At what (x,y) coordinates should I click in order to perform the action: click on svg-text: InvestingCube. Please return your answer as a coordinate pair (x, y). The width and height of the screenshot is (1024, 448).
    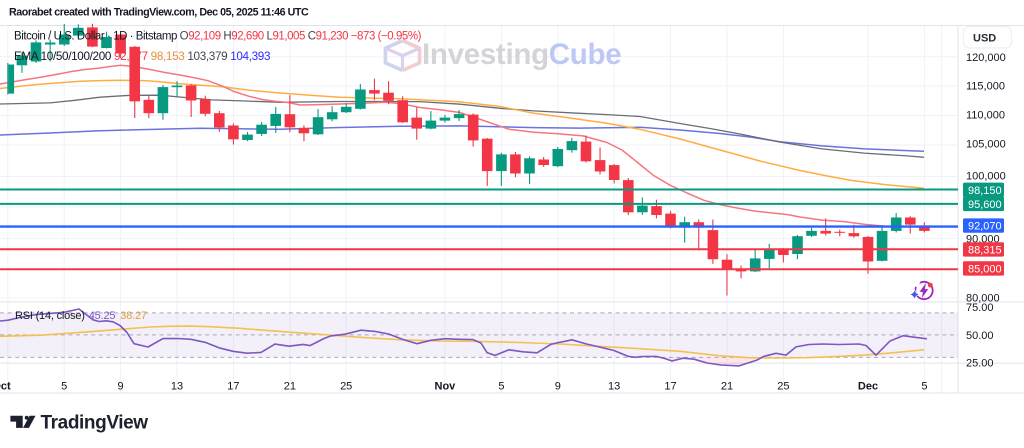
    Looking at the image, I should click on (521, 54).